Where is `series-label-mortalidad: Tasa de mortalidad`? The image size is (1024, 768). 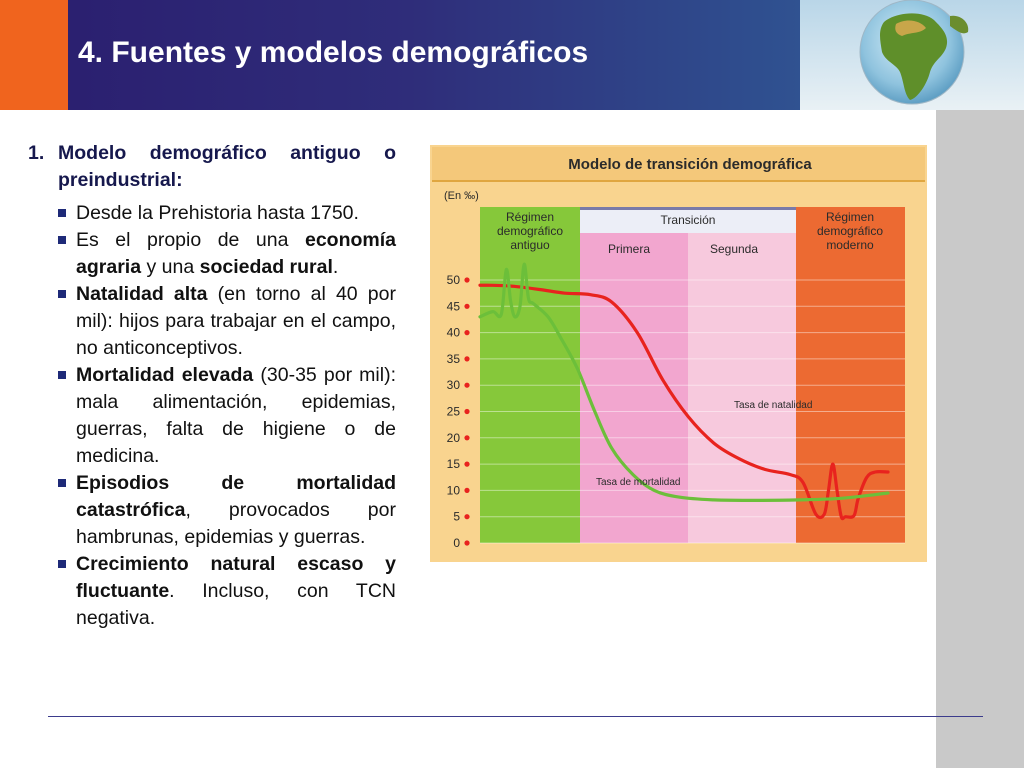 series-label-mortalidad: Tasa de mortalidad is located at coordinates (638, 482).